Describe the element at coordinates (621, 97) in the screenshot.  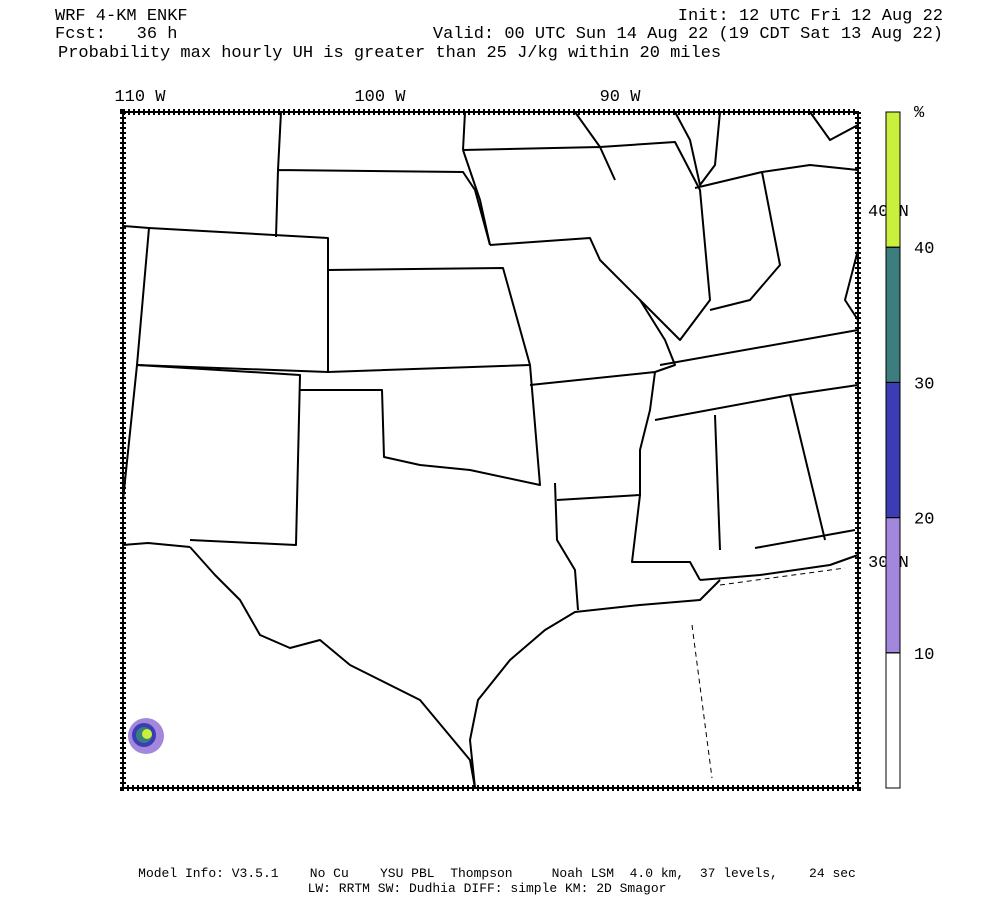
I see `lon-label: 90 W` at that location.